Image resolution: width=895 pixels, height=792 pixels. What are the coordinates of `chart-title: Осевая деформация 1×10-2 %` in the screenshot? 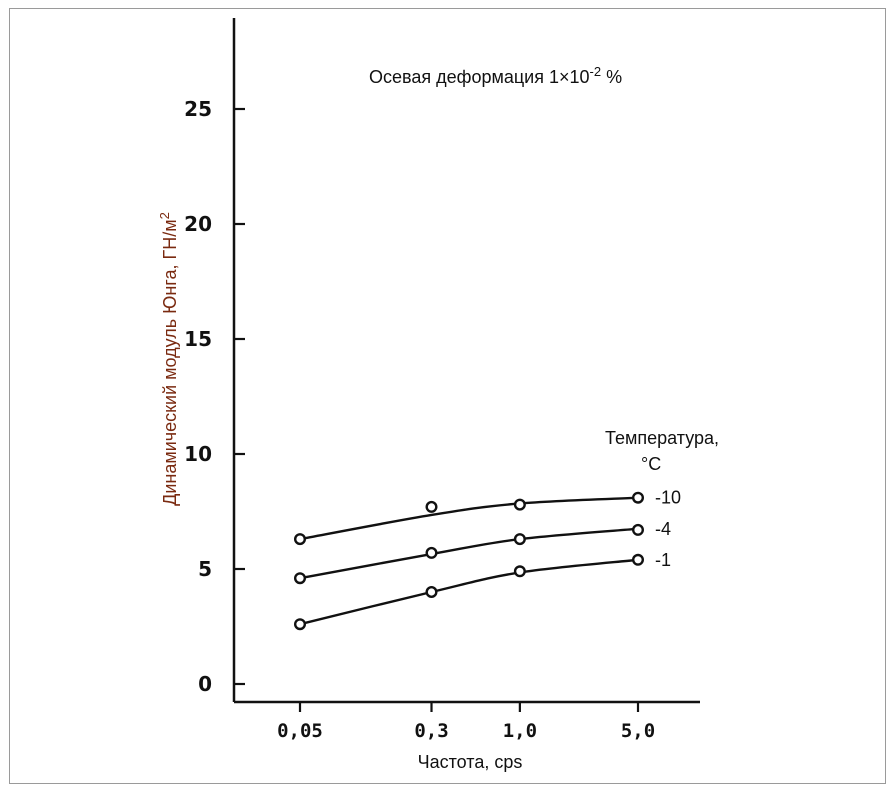 It's located at (495, 75).